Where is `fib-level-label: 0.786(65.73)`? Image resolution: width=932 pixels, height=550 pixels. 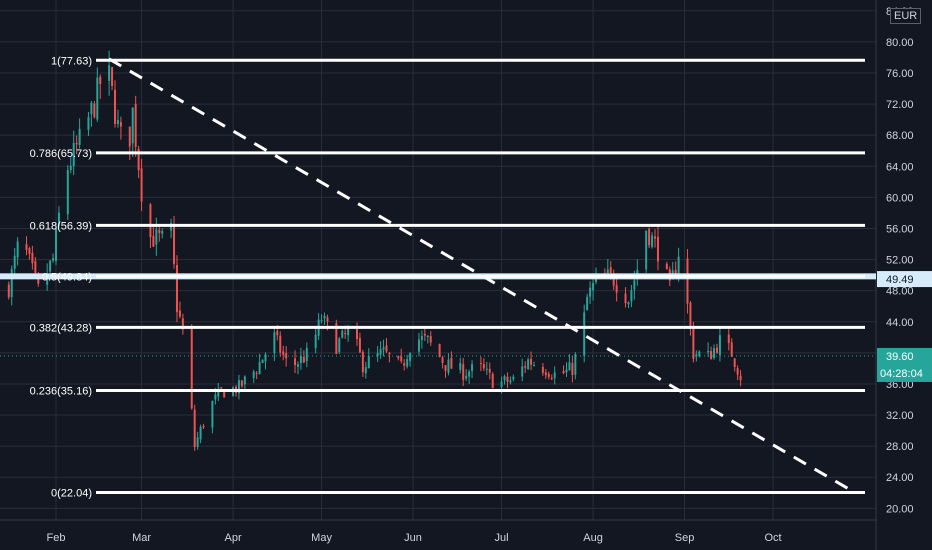 fib-level-label: 0.786(65.73) is located at coordinates (61, 154).